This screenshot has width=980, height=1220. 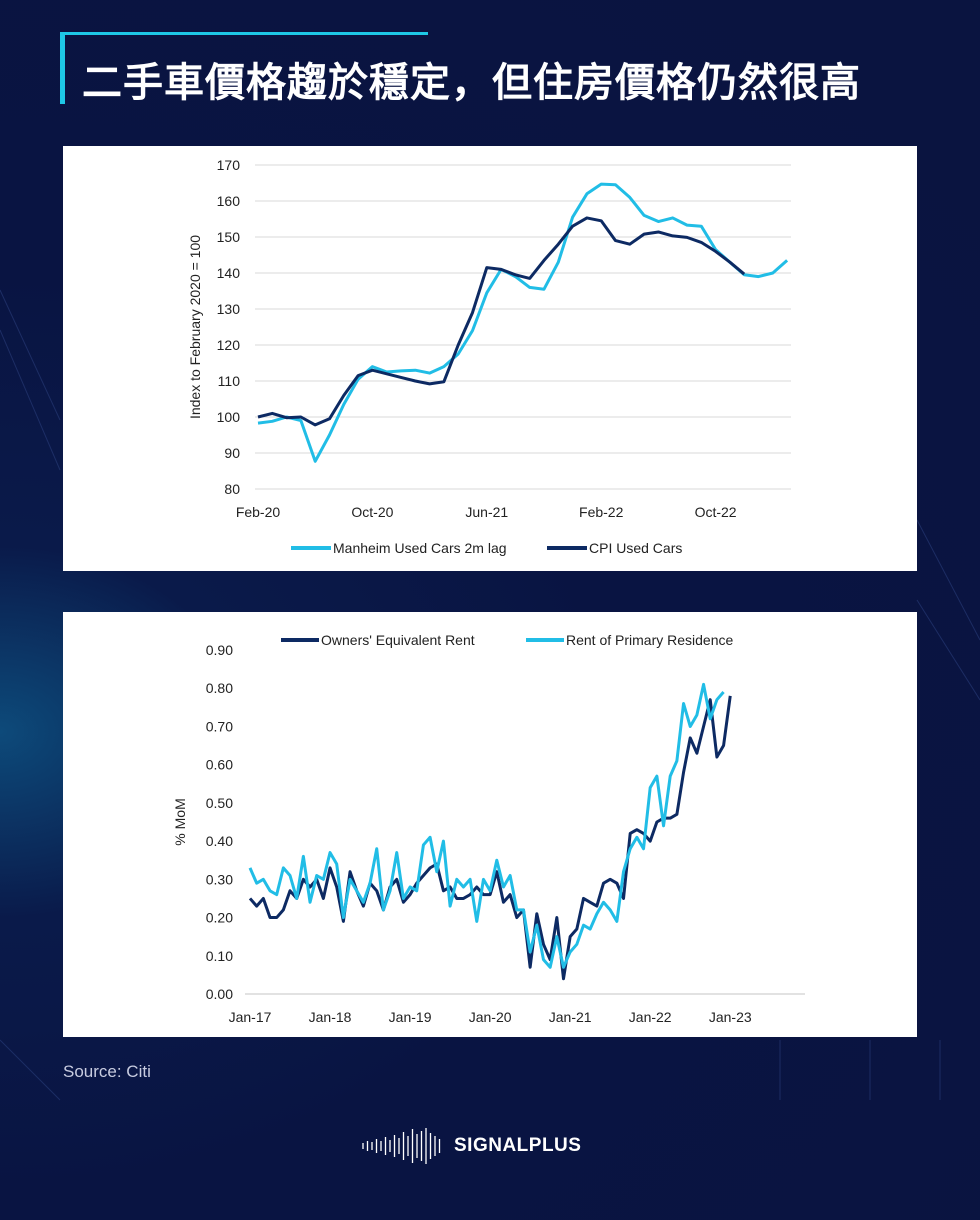 What do you see at coordinates (229, 309) in the screenshot?
I see `y-tick-label: 130` at bounding box center [229, 309].